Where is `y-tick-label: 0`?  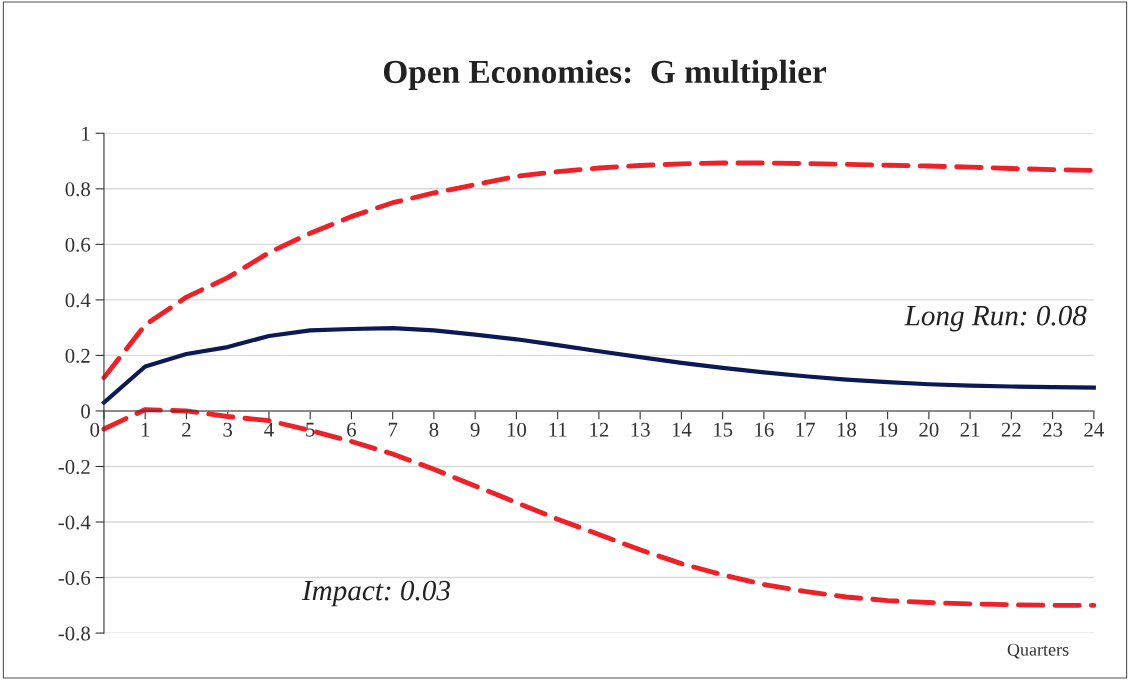 y-tick-label: 0 is located at coordinates (85, 411).